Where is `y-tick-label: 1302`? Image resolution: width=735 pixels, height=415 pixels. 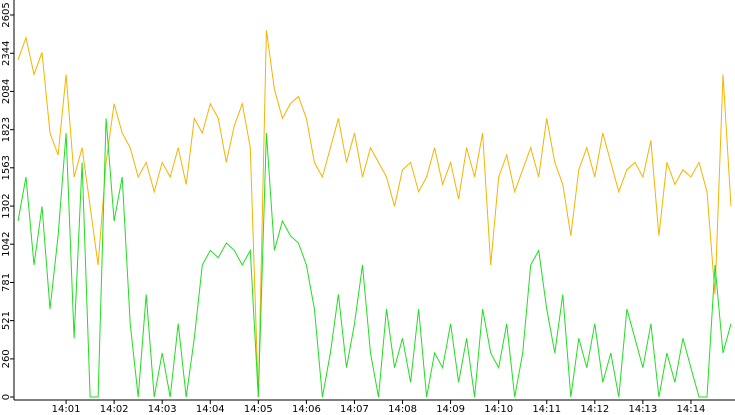 y-tick-label: 1302 is located at coordinates (6, 205).